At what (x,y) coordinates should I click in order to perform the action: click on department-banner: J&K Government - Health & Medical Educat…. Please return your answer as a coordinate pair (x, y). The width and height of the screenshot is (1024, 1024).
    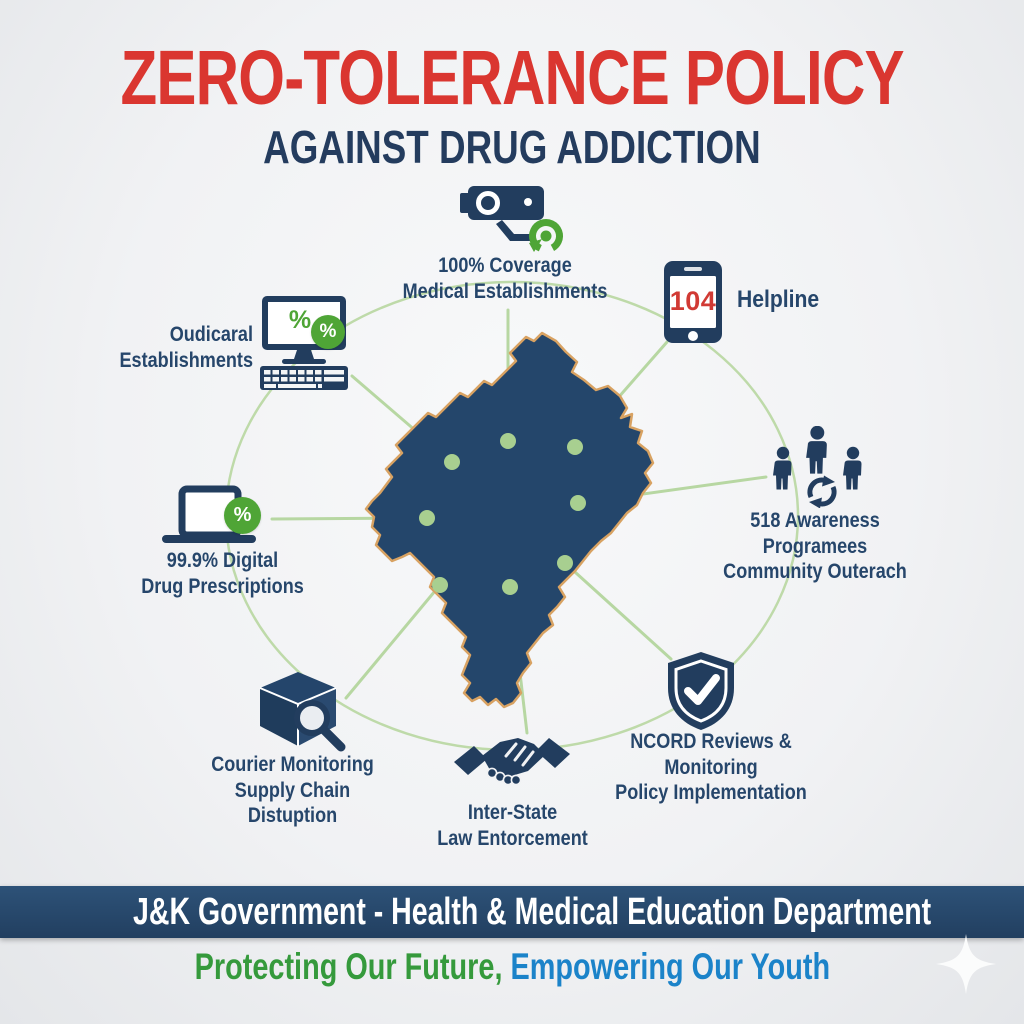
    Looking at the image, I should click on (512, 912).